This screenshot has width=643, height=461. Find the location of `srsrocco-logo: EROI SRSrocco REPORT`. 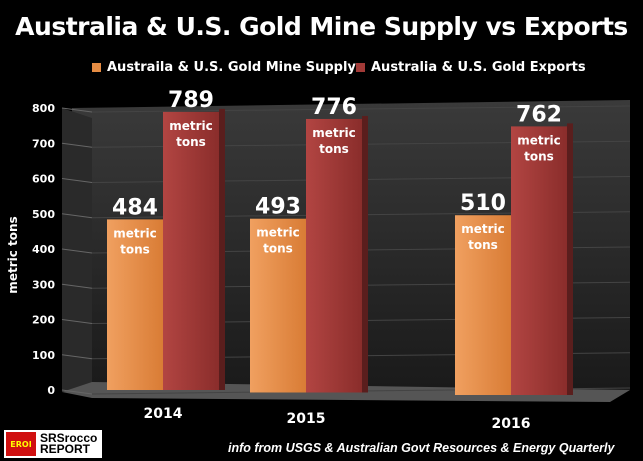

srsrocco-logo: EROI SRSrocco REPORT is located at coordinates (53, 444).